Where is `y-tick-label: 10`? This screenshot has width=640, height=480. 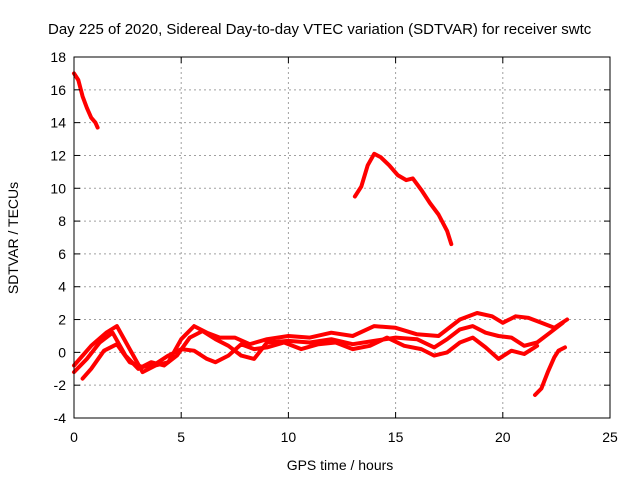 y-tick-label: 10 is located at coordinates (58, 188).